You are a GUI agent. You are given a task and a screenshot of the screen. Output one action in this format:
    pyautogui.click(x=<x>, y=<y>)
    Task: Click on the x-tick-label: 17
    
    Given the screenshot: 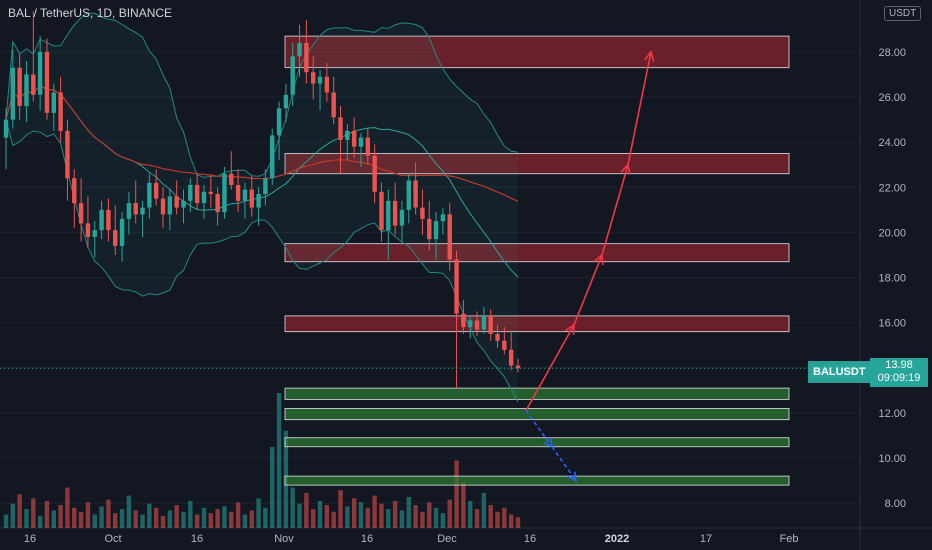 What is the action you would take?
    pyautogui.click(x=706, y=539)
    